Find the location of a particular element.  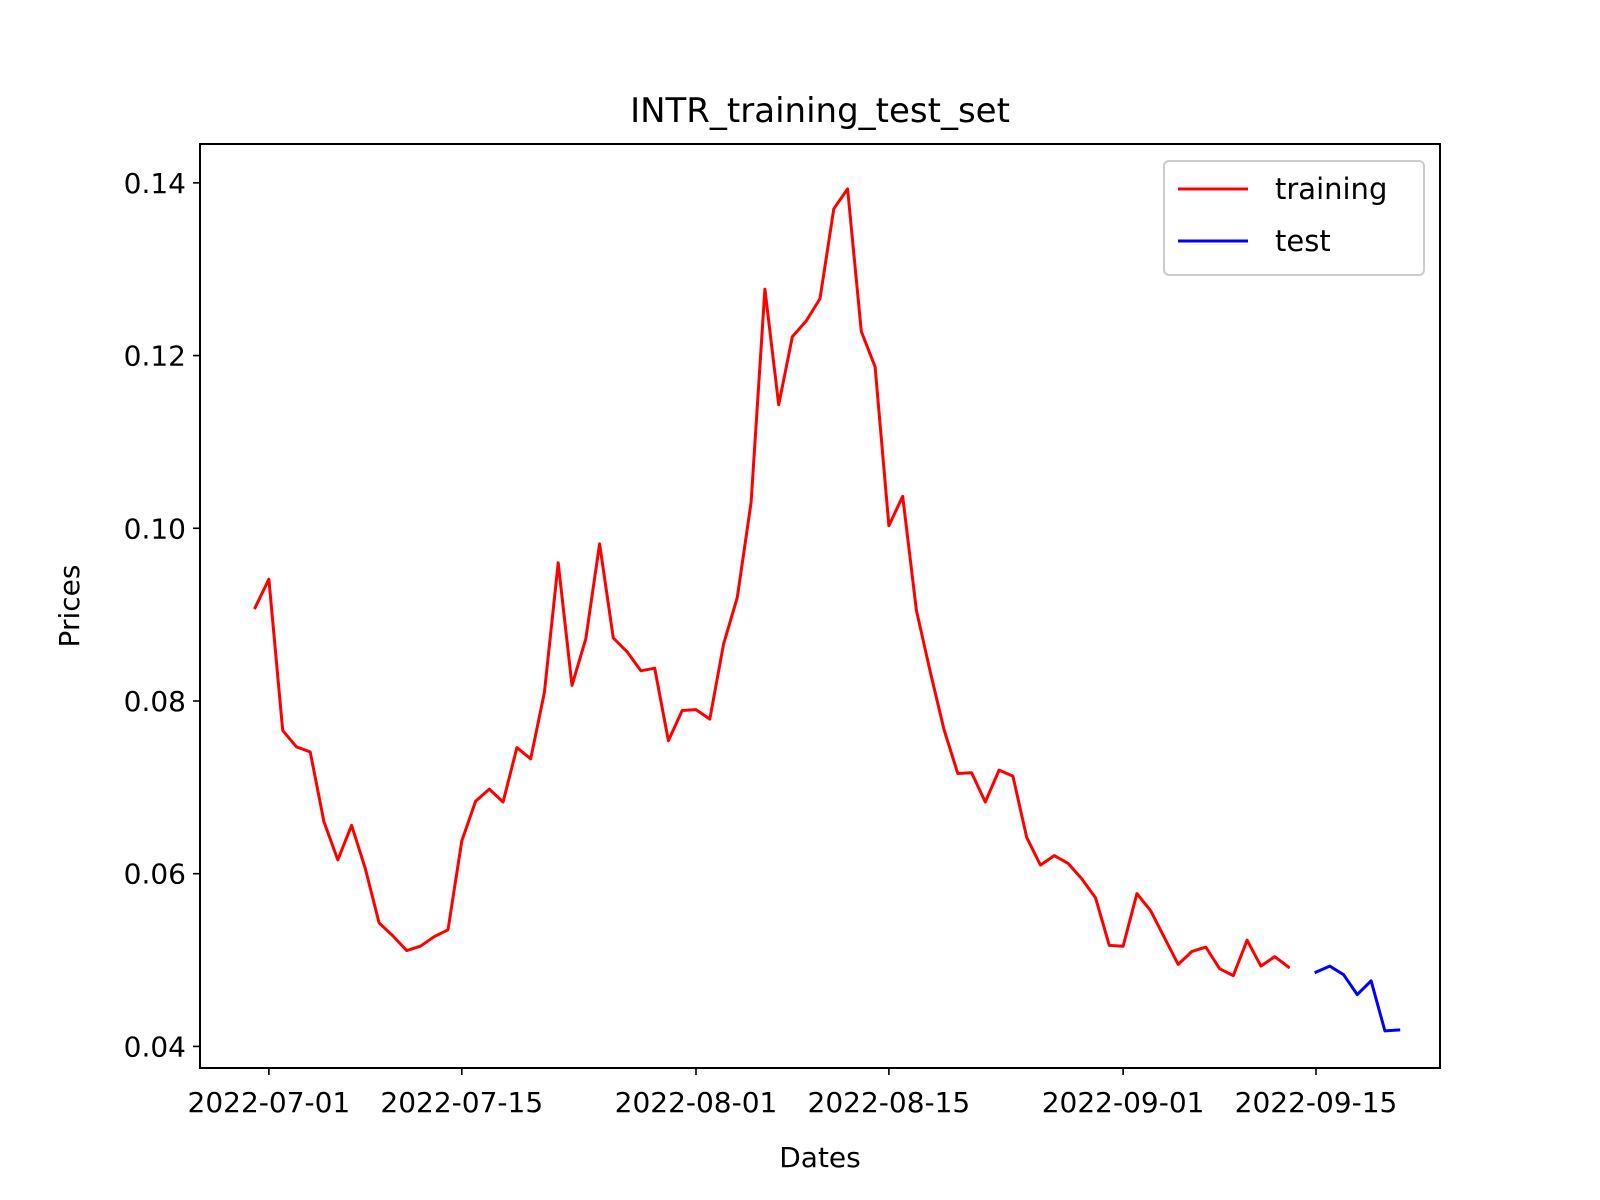

y-axis-label: Prices is located at coordinates (69, 606).